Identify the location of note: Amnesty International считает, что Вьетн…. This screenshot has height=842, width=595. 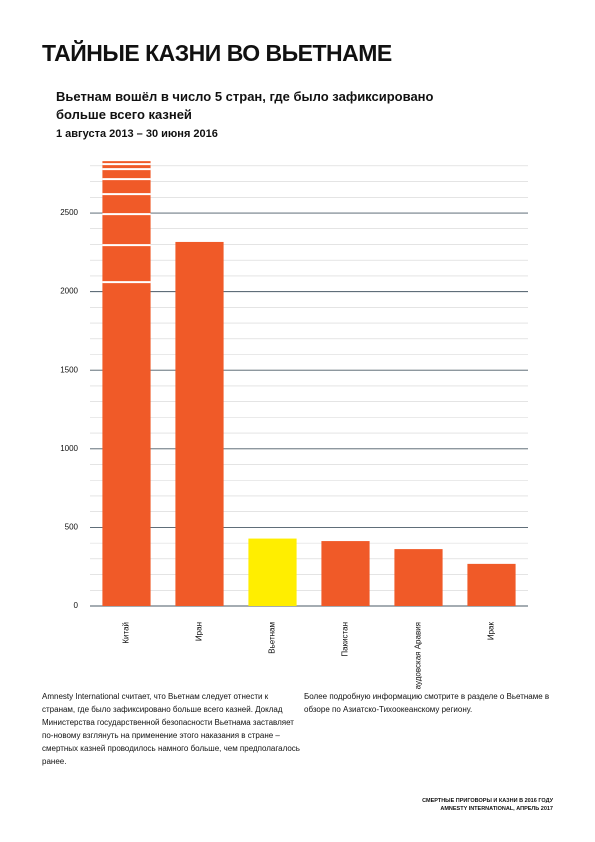
(171, 729).